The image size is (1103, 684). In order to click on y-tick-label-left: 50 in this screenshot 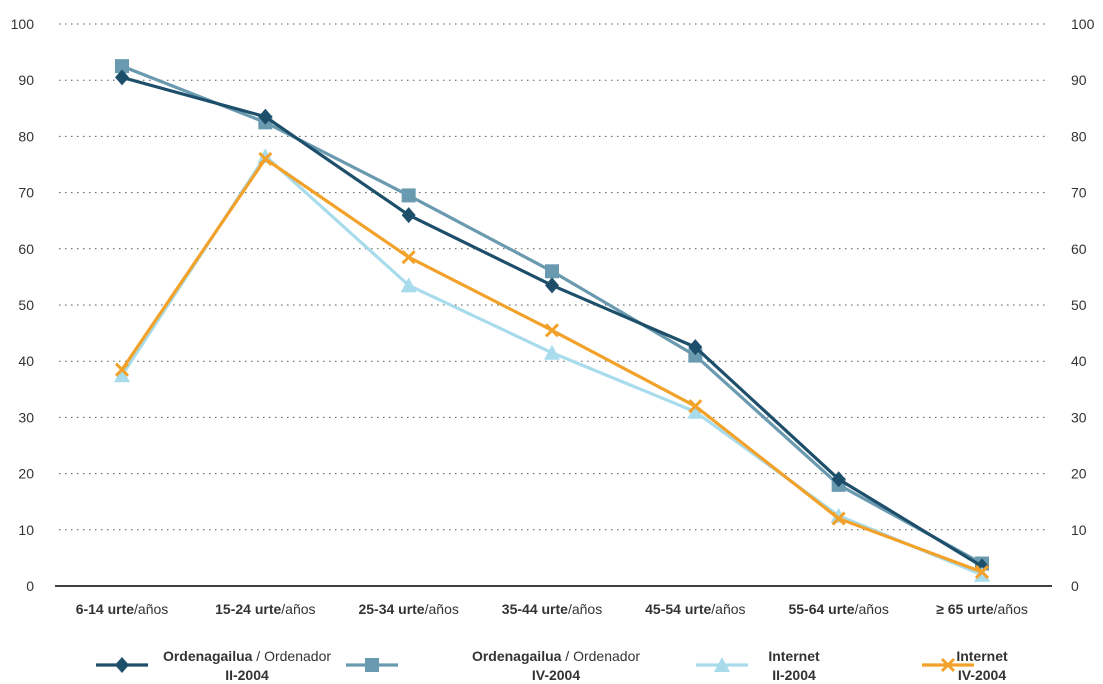, I will do `click(26, 305)`.